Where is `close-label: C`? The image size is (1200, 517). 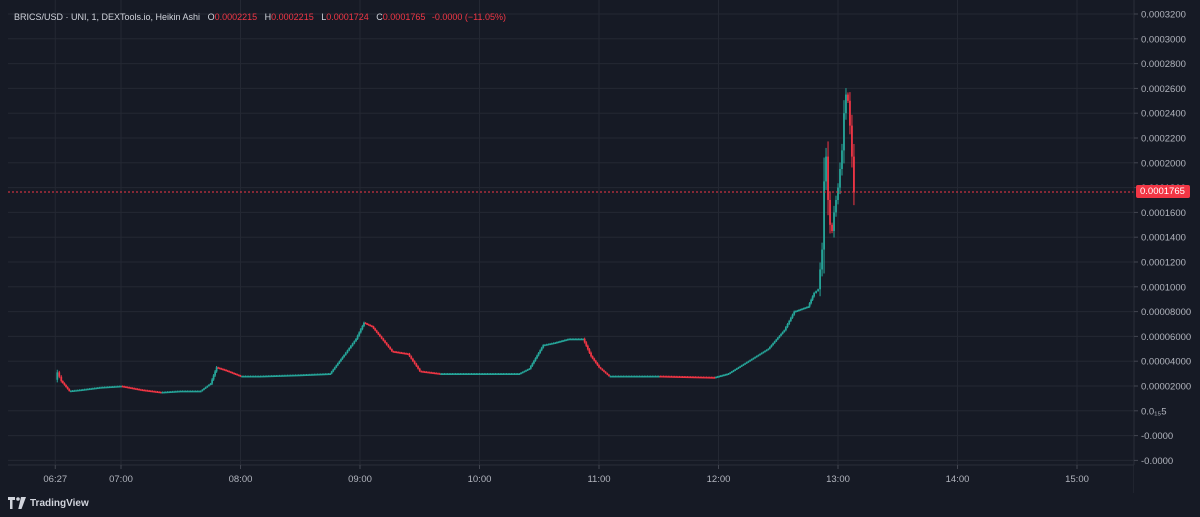
close-label: C is located at coordinates (379, 17).